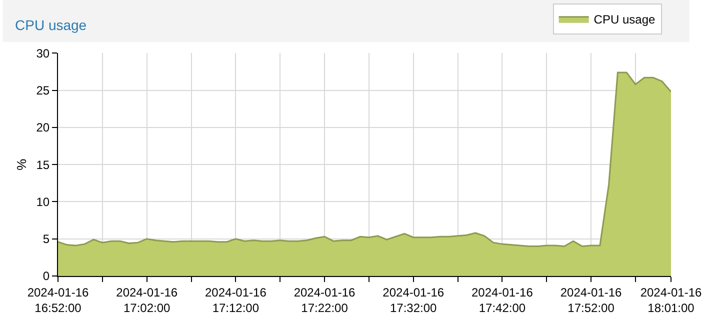  I want to click on x-tick-label: 2024-01-16 17:32:00, so click(413, 300).